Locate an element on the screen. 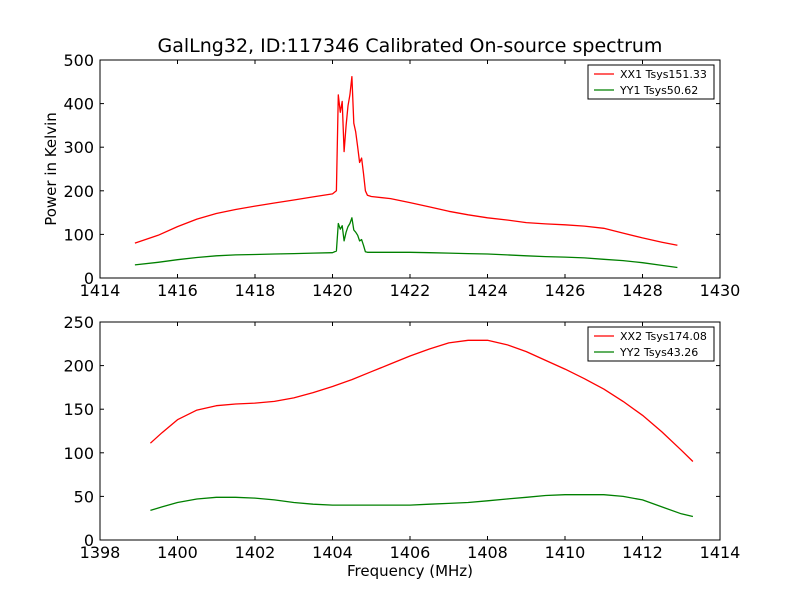  bottom-x-tick-label: 1412 is located at coordinates (642, 552).